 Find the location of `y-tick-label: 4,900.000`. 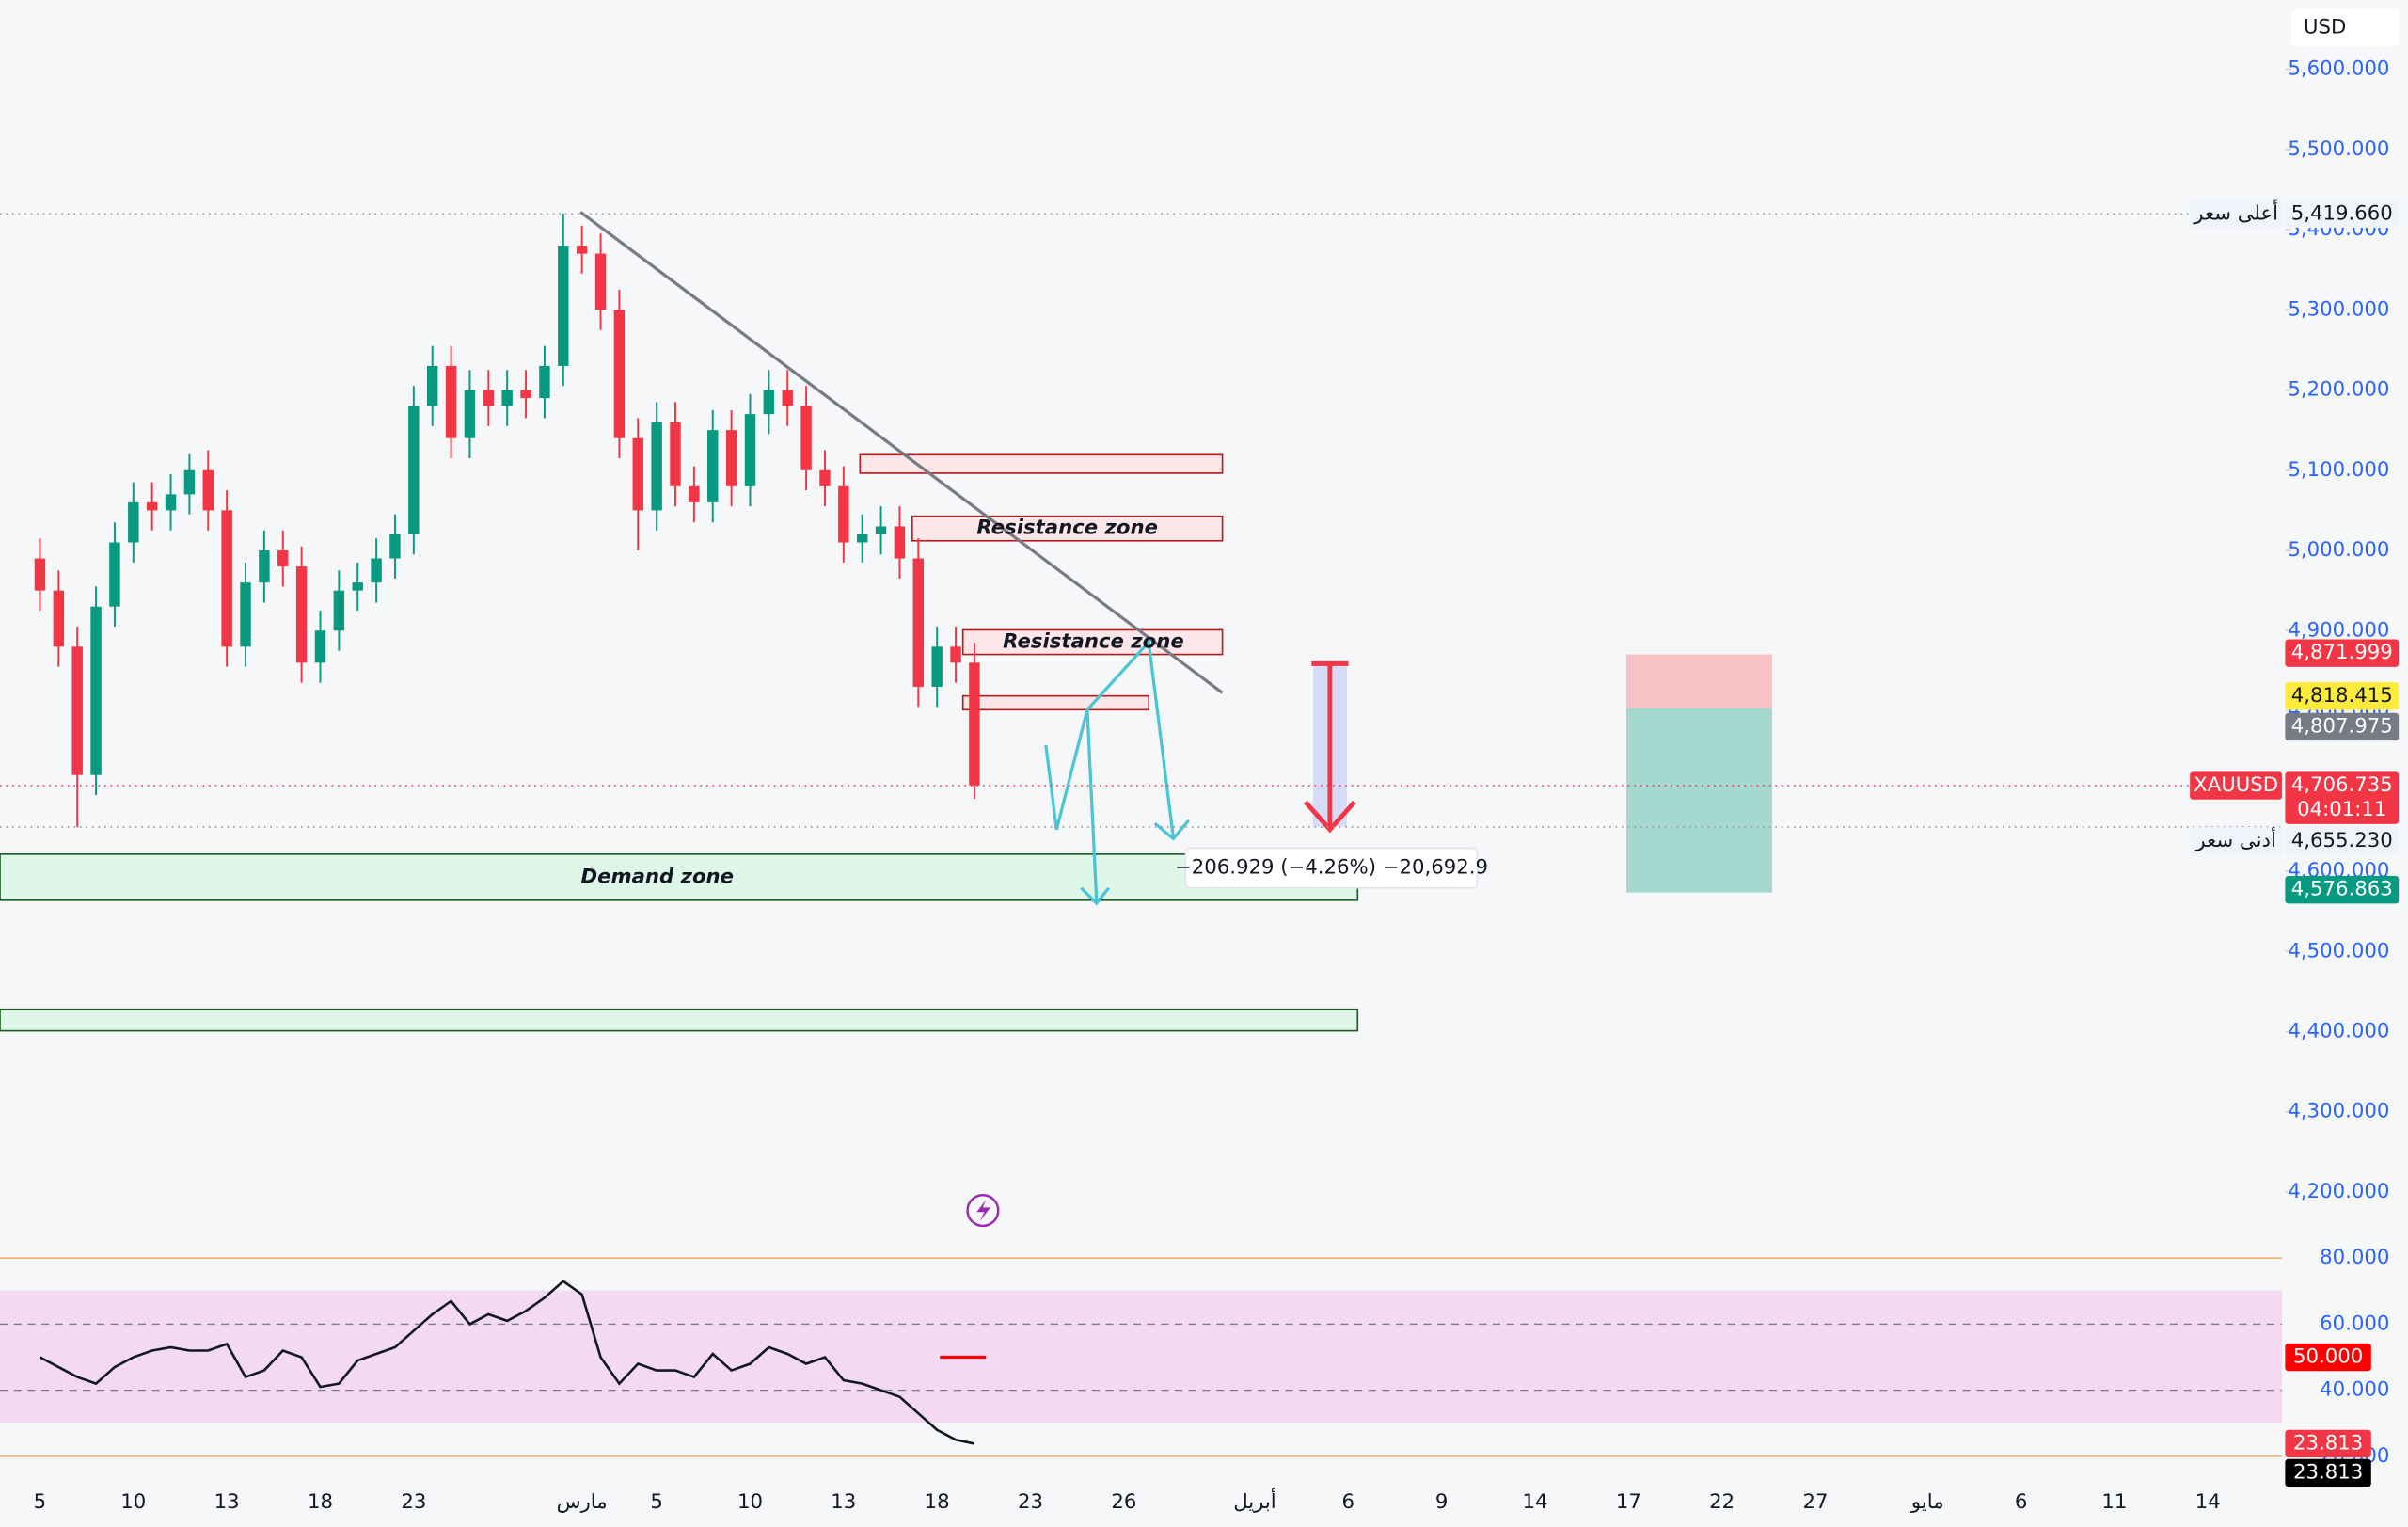

y-tick-label: 4,900.000 is located at coordinates (2338, 630).